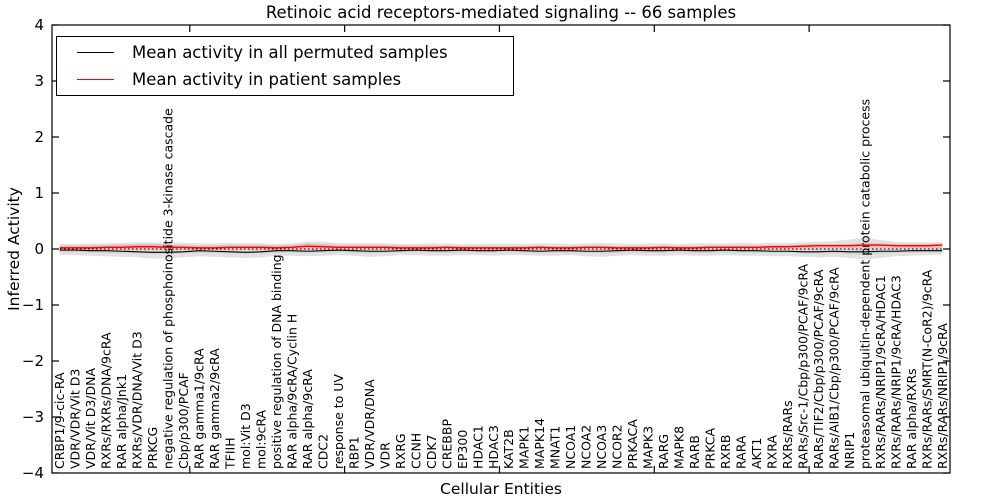 The width and height of the screenshot is (1000, 500). Describe the element at coordinates (771, 452) in the screenshot. I see `x-tick-label: RXRA` at that location.